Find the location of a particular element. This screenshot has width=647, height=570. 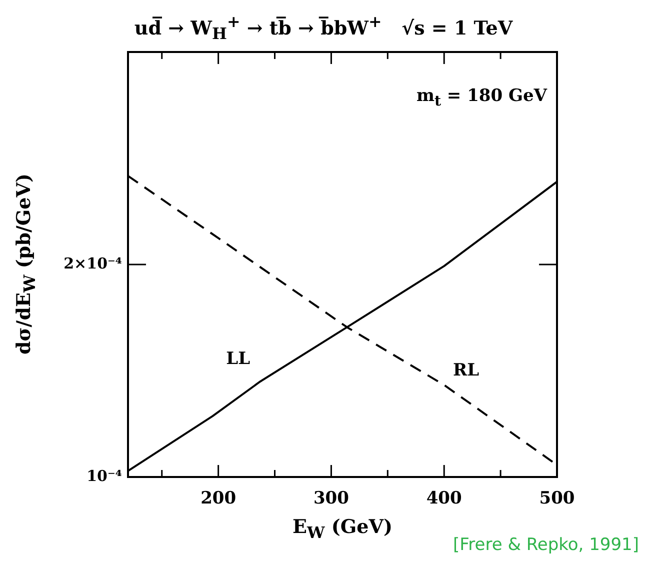

series-label: LL is located at coordinates (238, 359).